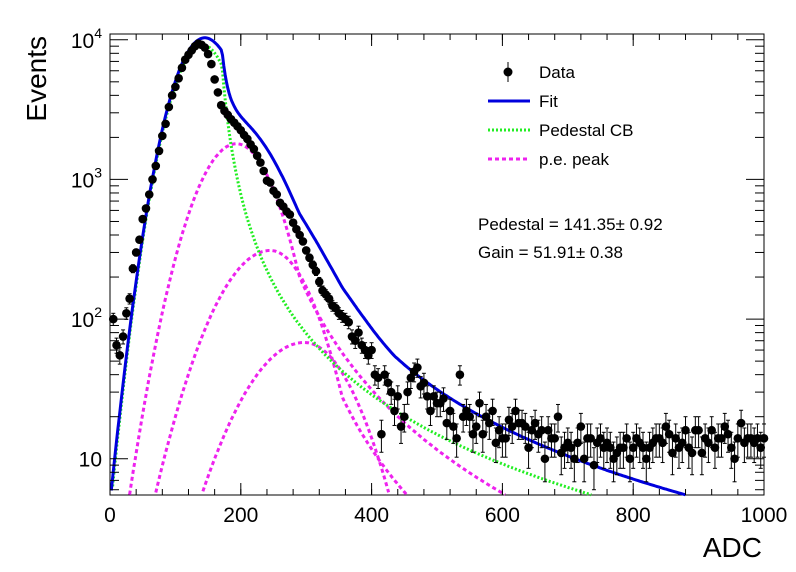 The height and width of the screenshot is (572, 796). Describe the element at coordinates (548, 101) in the screenshot. I see `legend-label: Fit` at that location.